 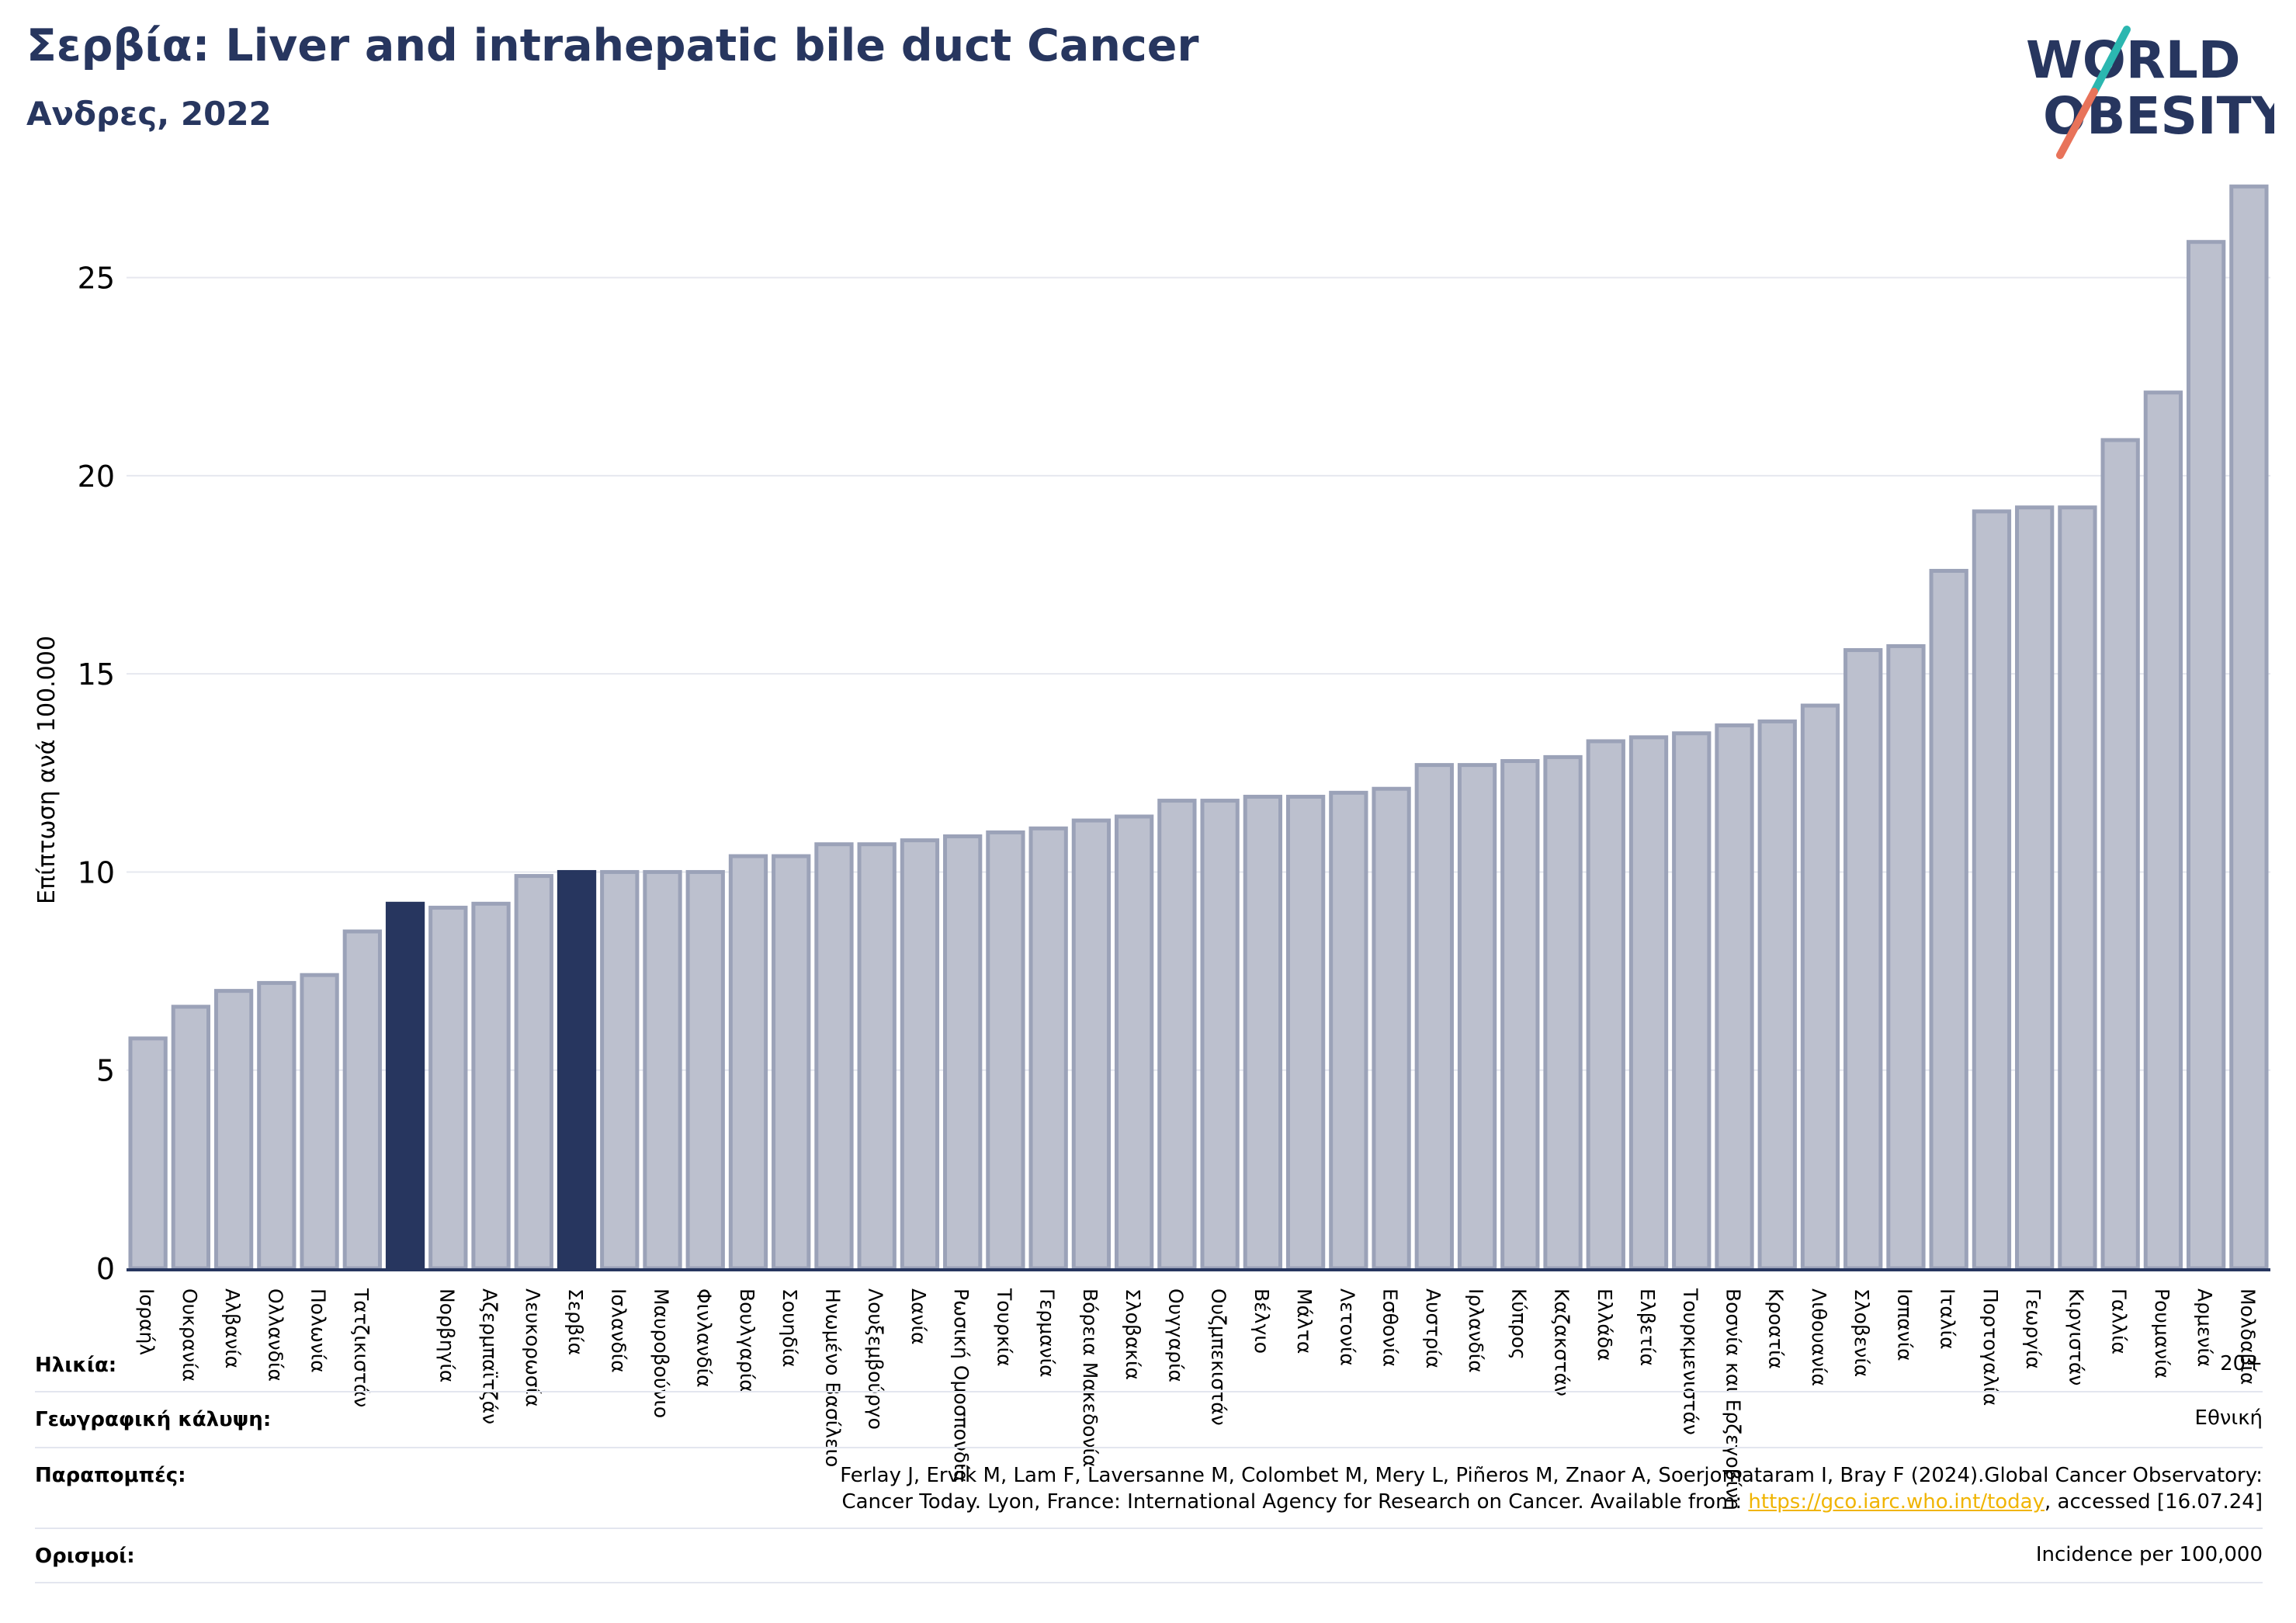 What do you see at coordinates (1134, 1042) in the screenshot?
I see `bar-Σλοβακία` at bounding box center [1134, 1042].